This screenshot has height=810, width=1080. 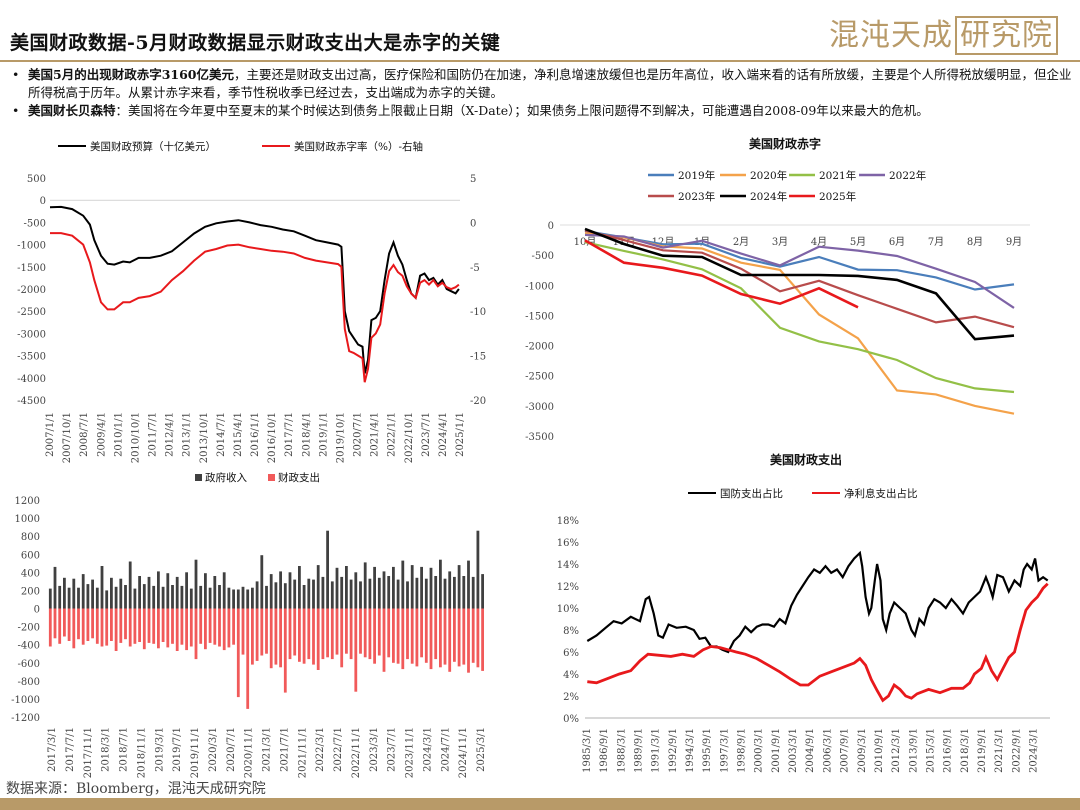 I want to click on x-tick: 2017/11/1, so click(x=88, y=752).